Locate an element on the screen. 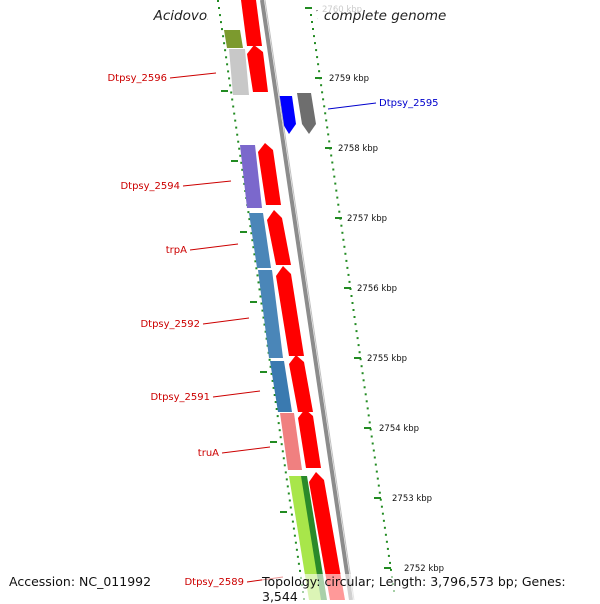 This screenshot has width=600, height=604. gene-label-trpa: trpA is located at coordinates (176, 250).